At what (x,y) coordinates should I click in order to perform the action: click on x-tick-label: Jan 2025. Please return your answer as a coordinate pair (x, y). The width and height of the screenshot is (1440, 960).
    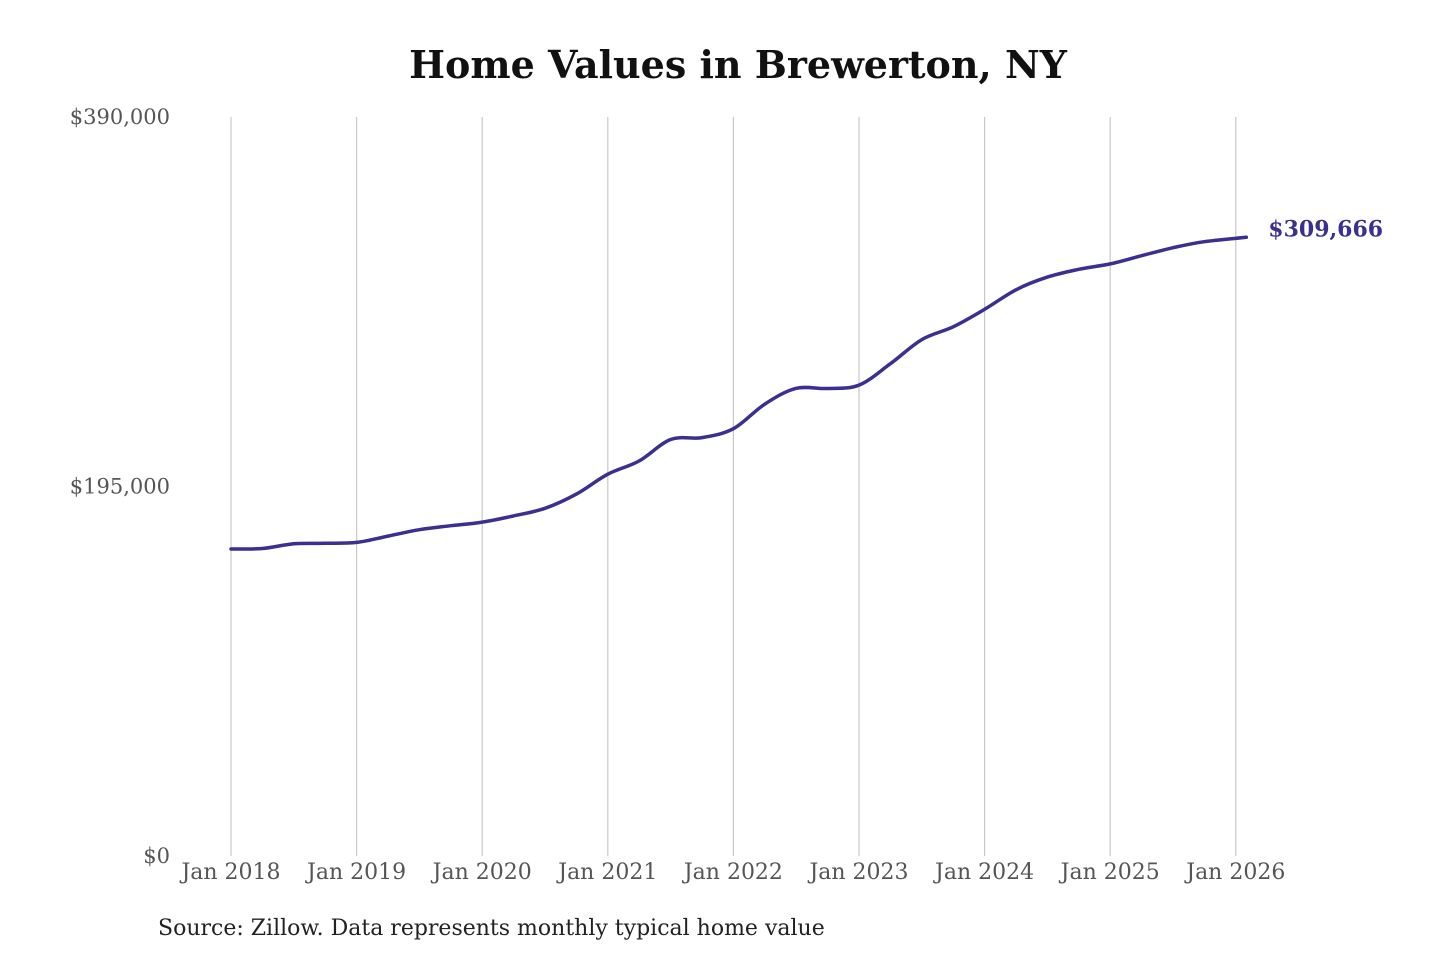
    Looking at the image, I should click on (1109, 872).